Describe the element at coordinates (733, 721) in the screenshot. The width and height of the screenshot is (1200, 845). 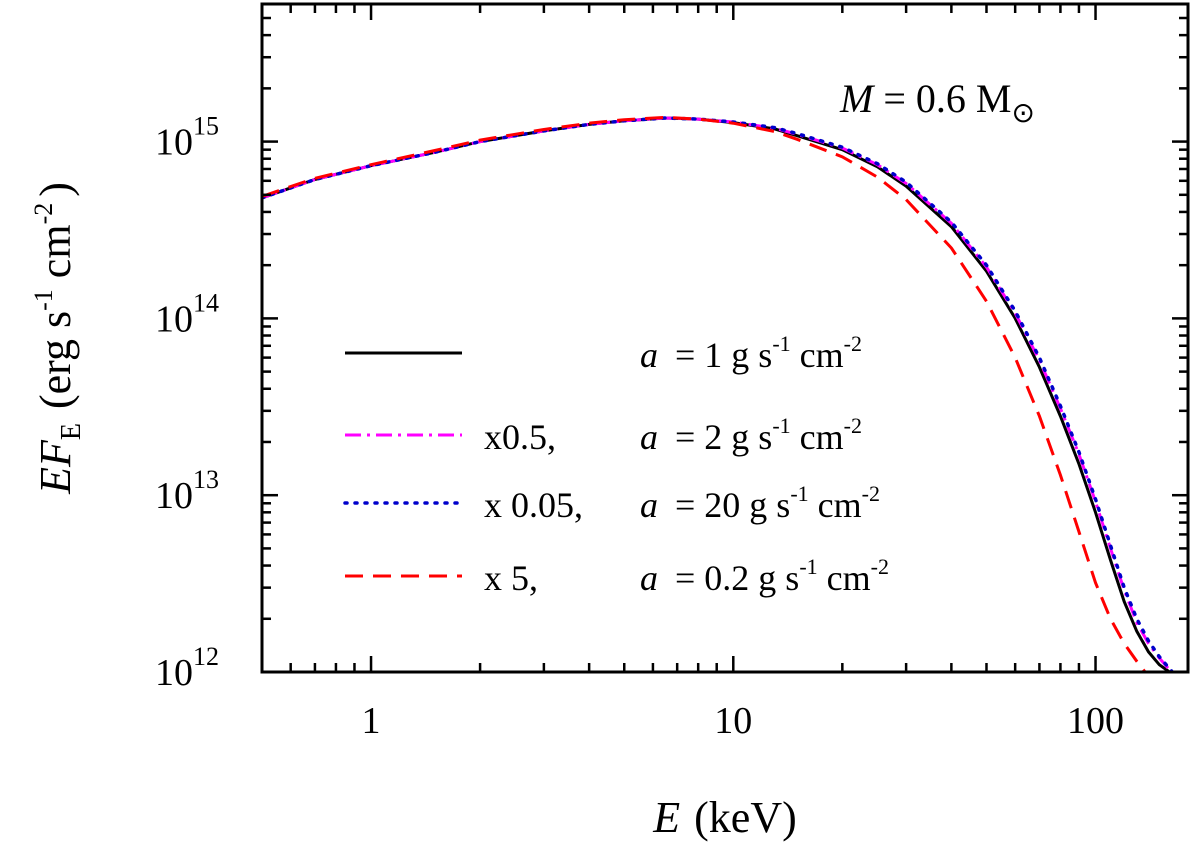
I see `x-tick-label-1: 10` at that location.